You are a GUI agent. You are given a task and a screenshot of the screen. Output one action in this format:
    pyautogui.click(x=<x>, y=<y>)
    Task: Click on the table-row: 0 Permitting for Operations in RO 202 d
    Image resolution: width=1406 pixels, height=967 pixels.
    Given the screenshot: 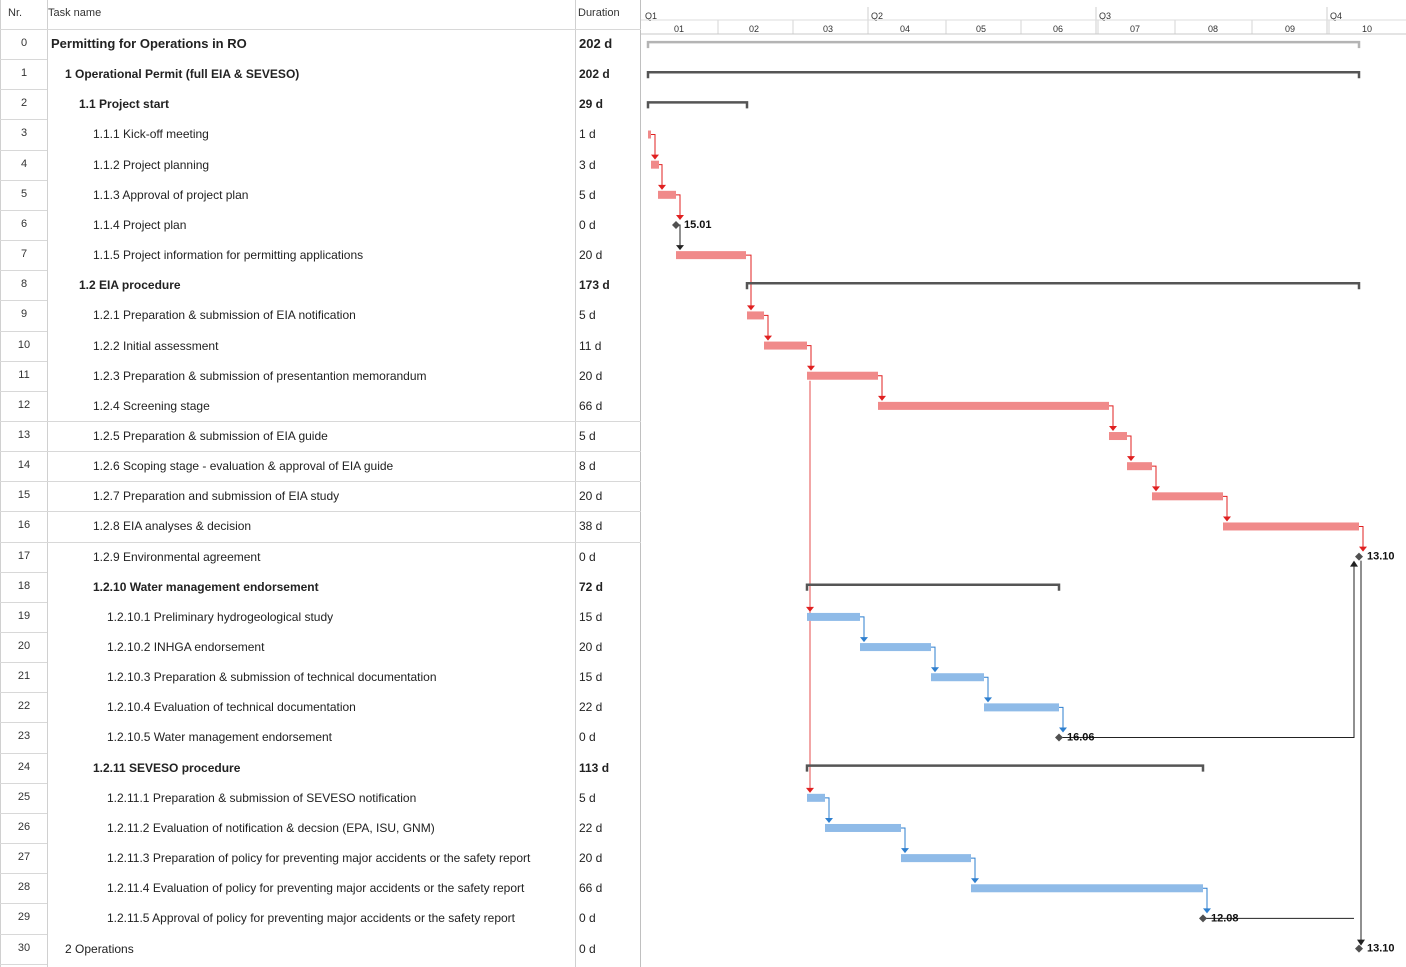 What is the action you would take?
    pyautogui.click(x=320, y=44)
    